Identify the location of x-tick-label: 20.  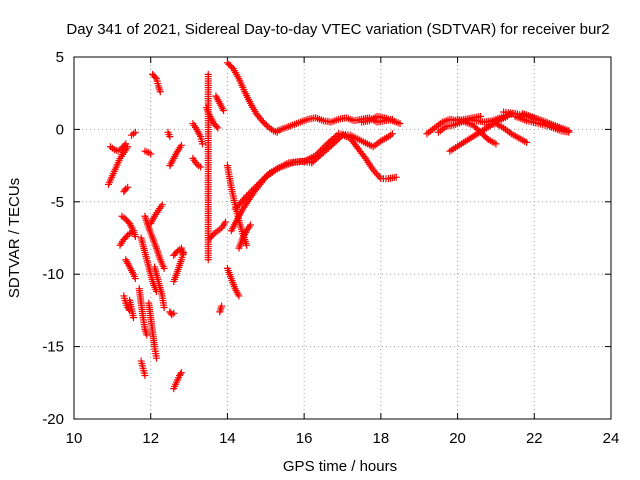
(457, 438).